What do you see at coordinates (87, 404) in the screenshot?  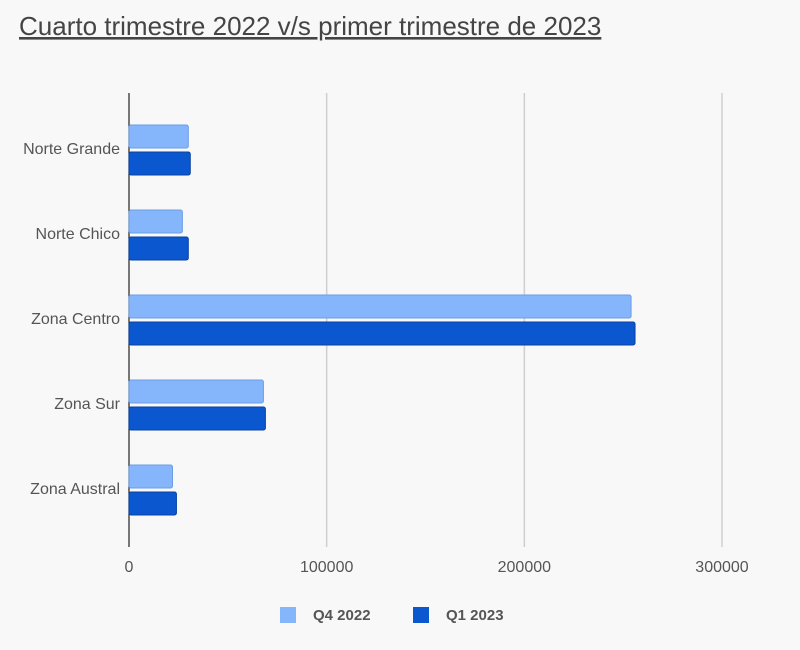 I see `y-tick-label: Zona Sur` at bounding box center [87, 404].